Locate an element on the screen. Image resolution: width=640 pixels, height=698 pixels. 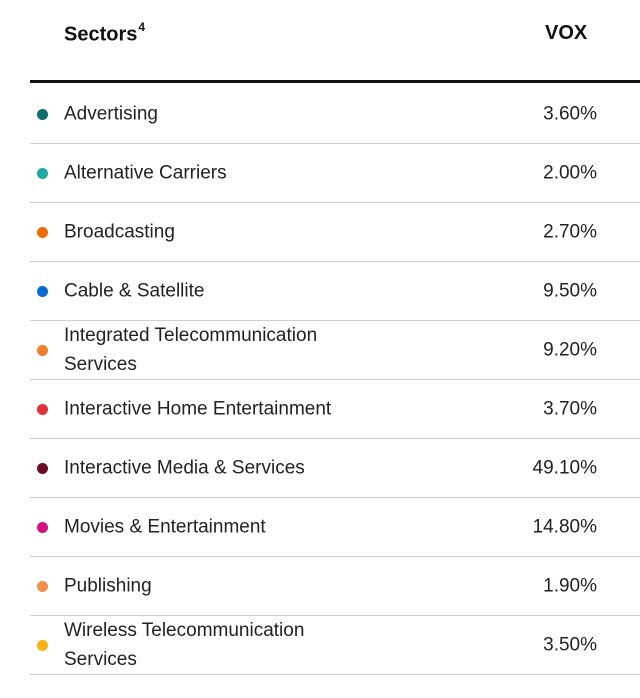
sector-weight: 1.90% is located at coordinates (570, 586).